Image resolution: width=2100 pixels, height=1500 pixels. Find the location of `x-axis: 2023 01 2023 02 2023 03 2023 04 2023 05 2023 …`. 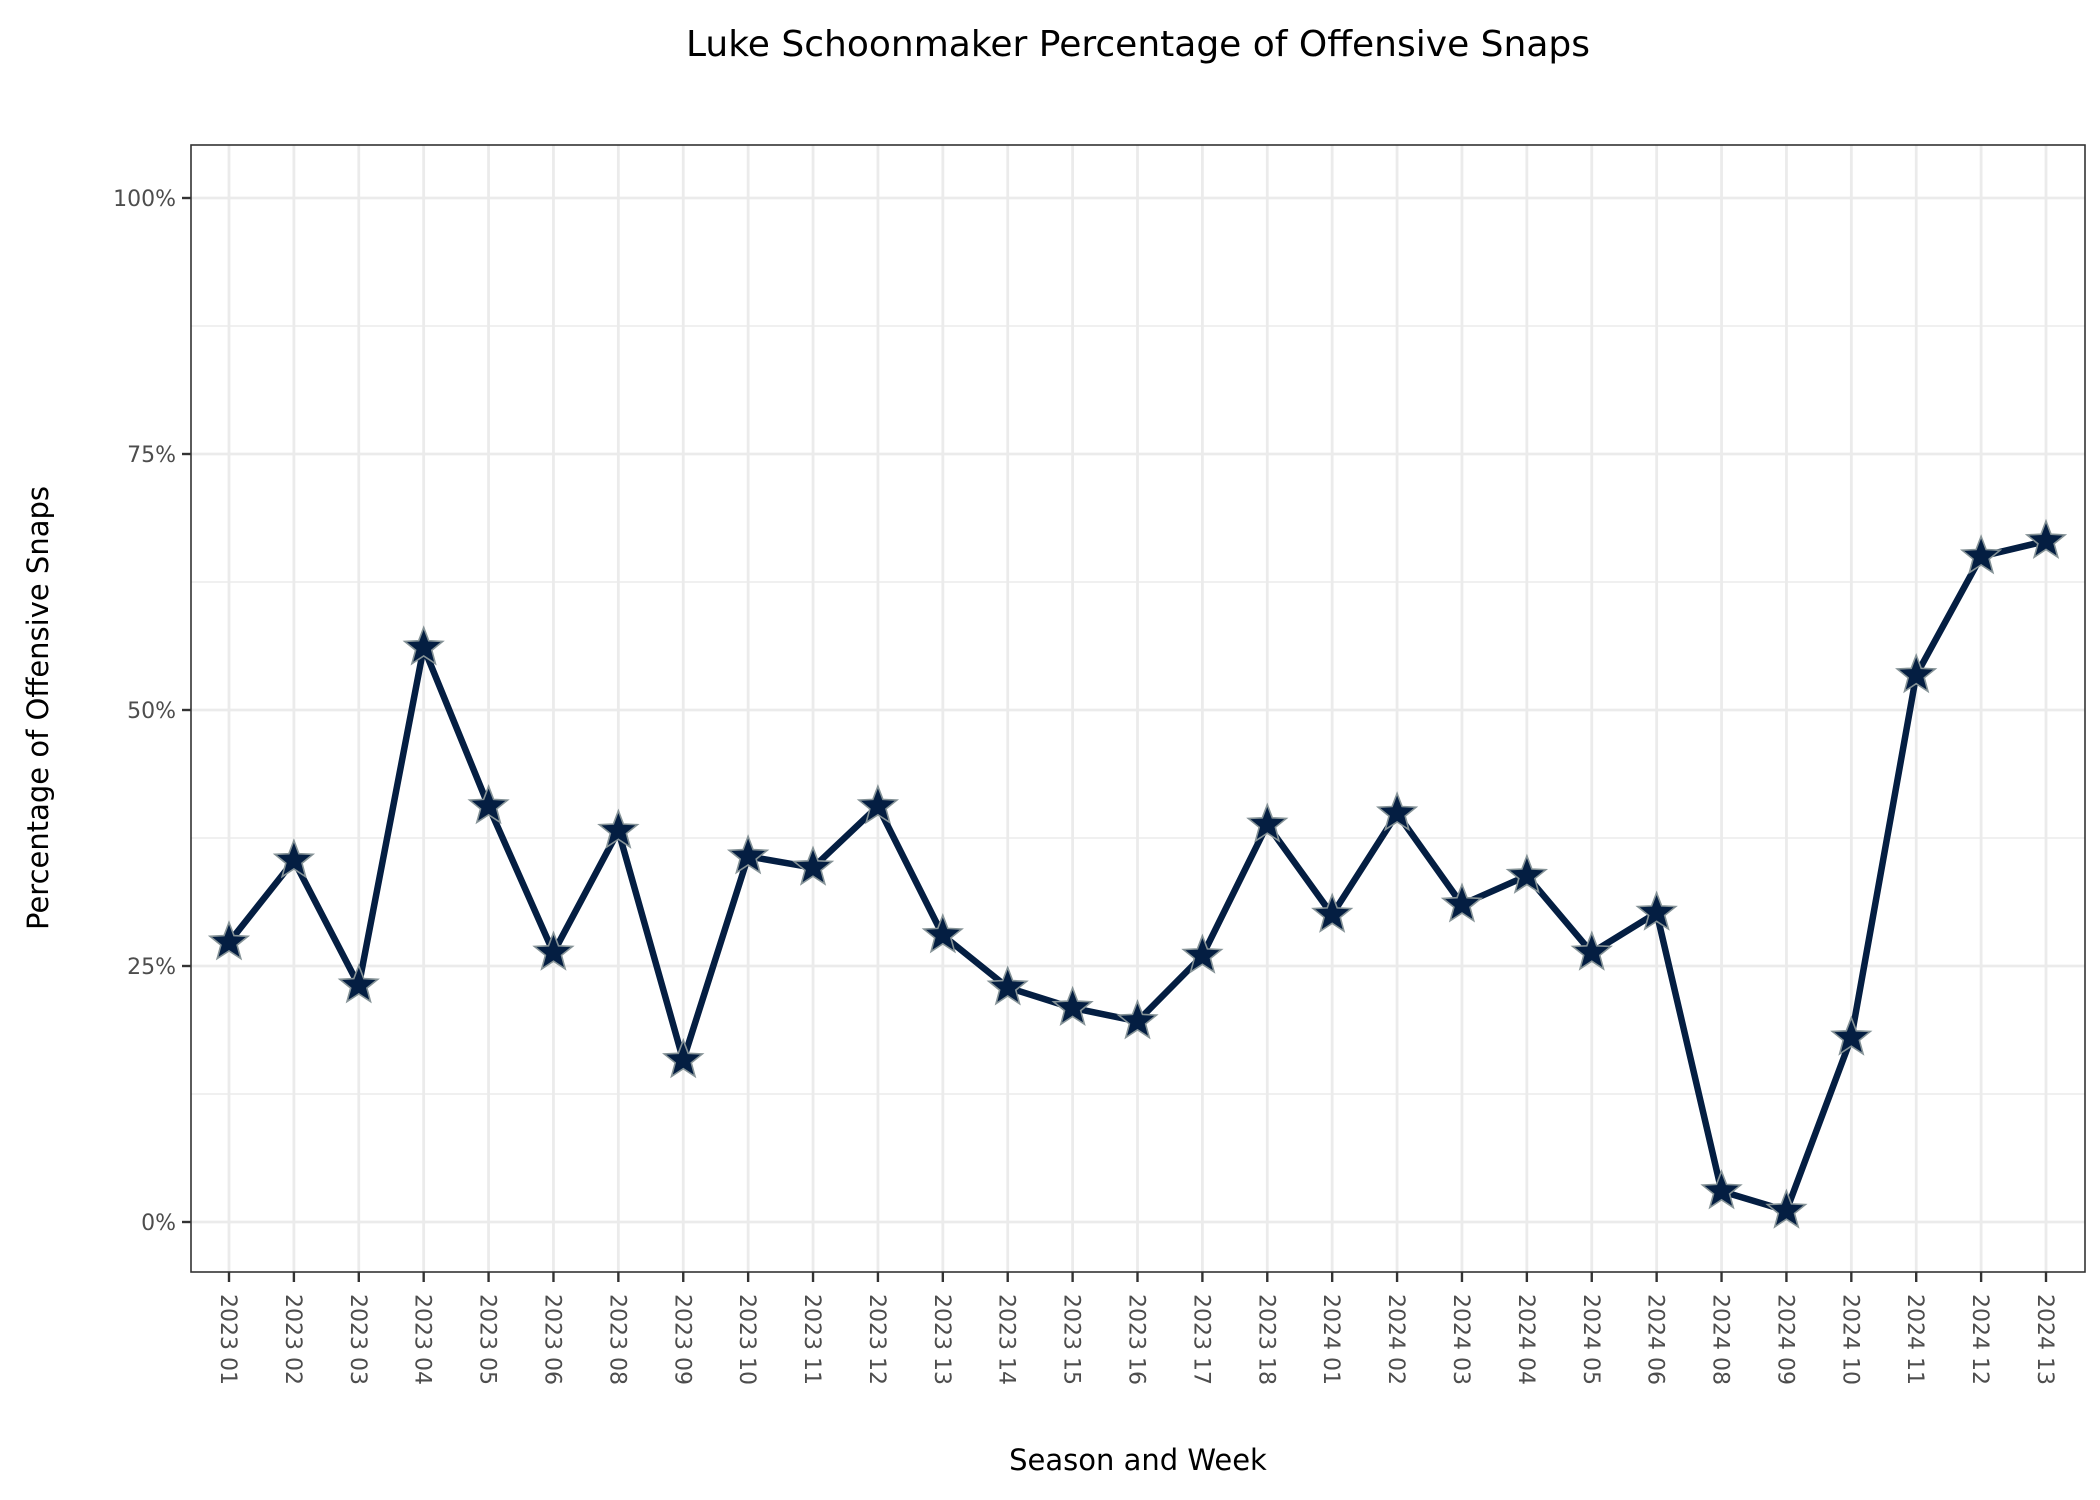

x-axis: 2023 01 2023 02 2023 03 2023 04 2023 05 2023 … is located at coordinates (1136, 1328).